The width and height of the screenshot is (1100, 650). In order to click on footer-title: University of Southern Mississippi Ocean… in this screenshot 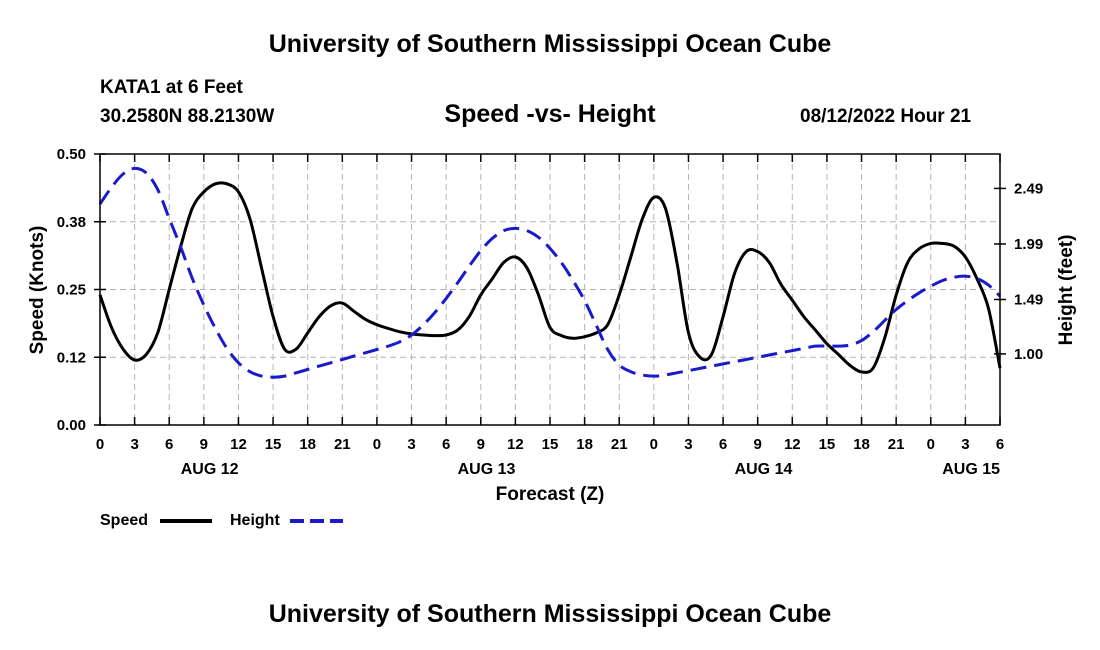, I will do `click(550, 614)`.